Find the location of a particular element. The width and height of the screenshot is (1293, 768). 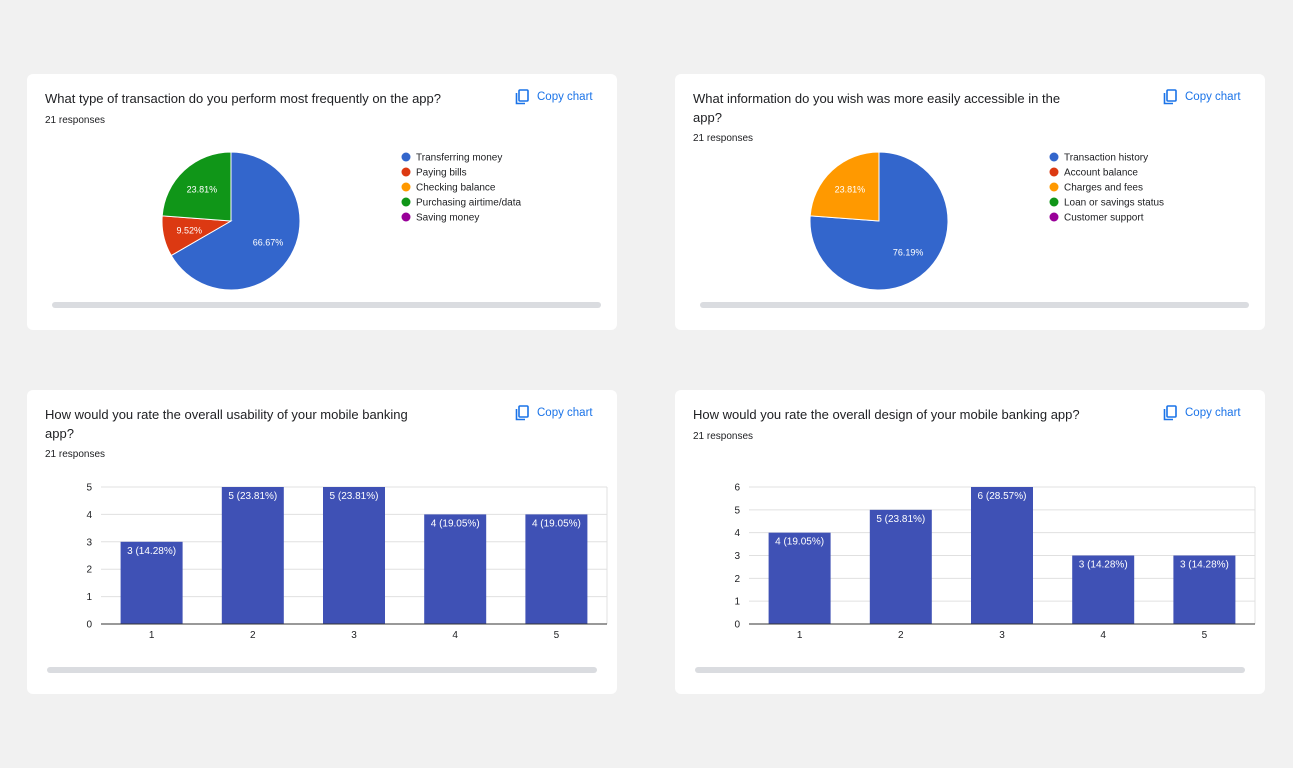

legend-label: Transferring money is located at coordinates (459, 158).